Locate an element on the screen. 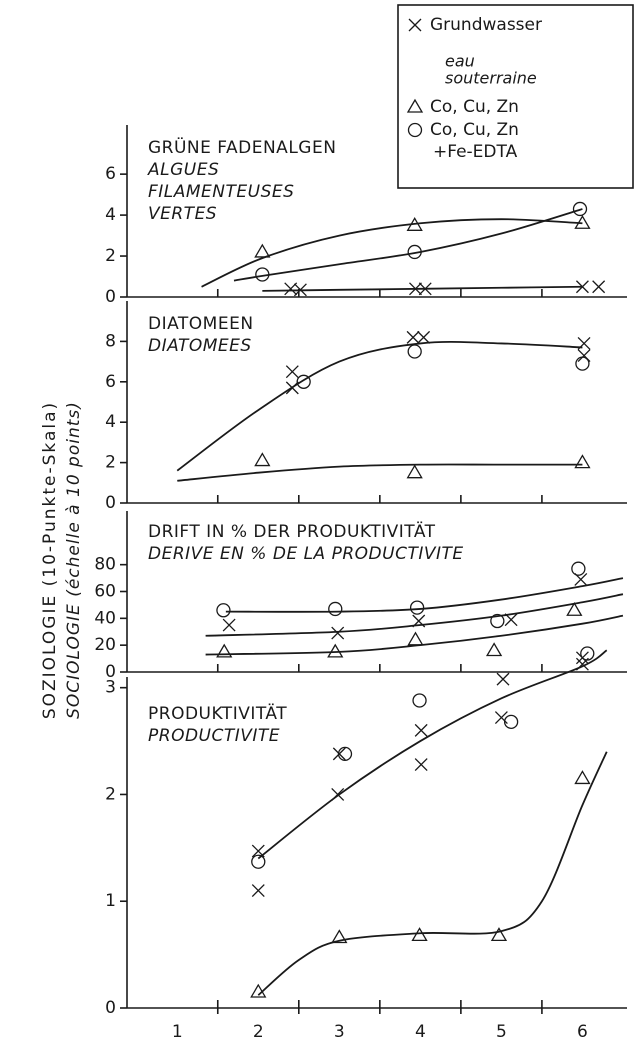 This screenshot has height=1050, width=640. y-tick-label: 80 is located at coordinates (105, 565).